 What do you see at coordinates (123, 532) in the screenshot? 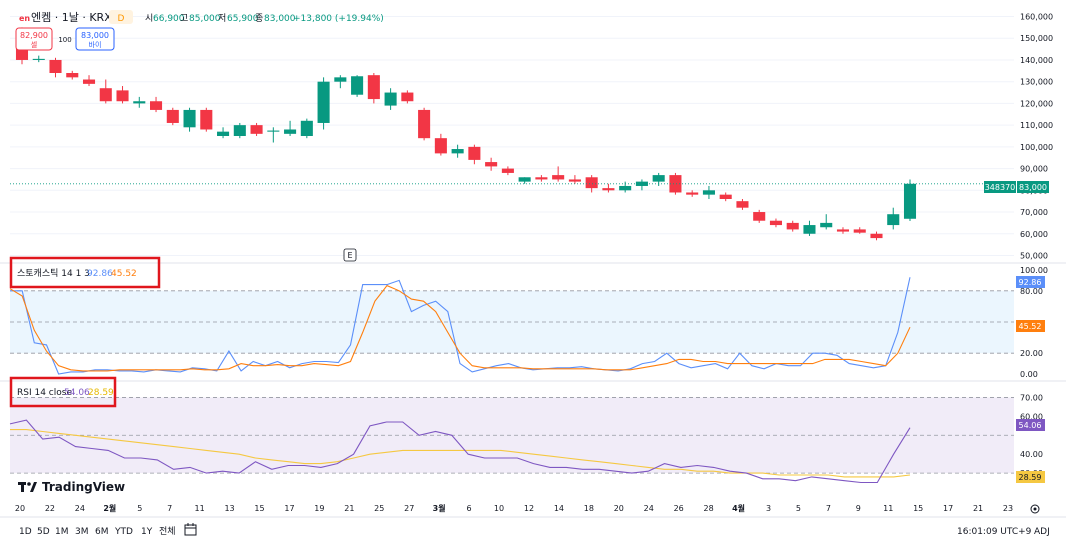
I see `range-button: YTD` at bounding box center [123, 532].